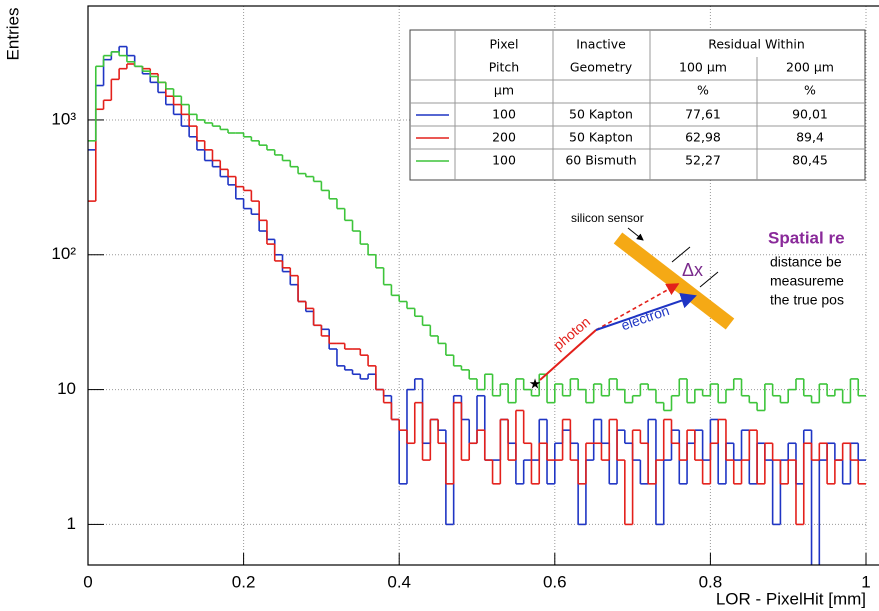 This screenshot has width=879, height=611. I want to click on y-tick-label: 1, so click(71, 523).